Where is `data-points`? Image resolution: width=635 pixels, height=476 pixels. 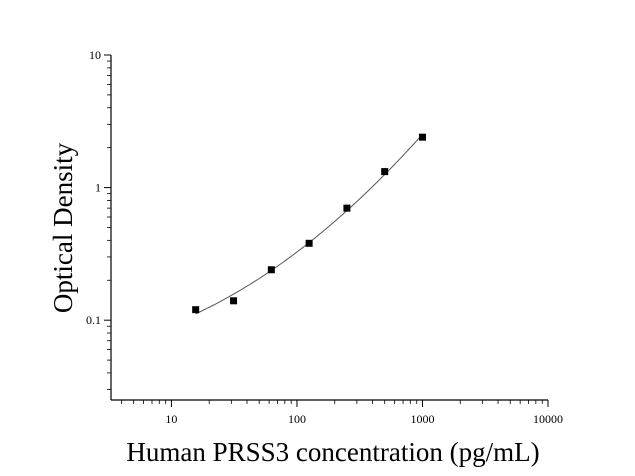
data-points is located at coordinates (309, 223).